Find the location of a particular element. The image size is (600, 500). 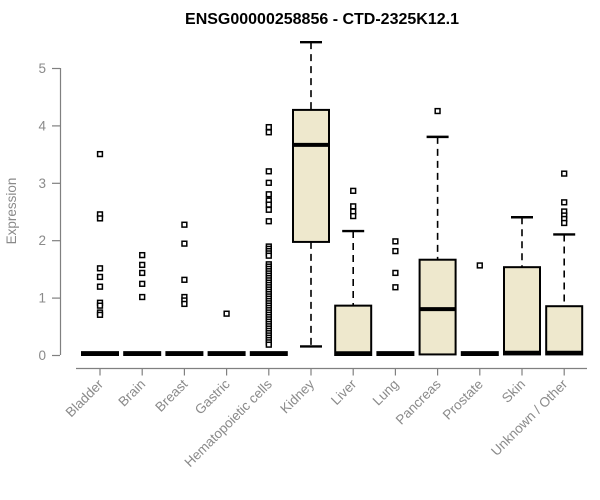

y-axis-label: Expression is located at coordinates (11, 211).